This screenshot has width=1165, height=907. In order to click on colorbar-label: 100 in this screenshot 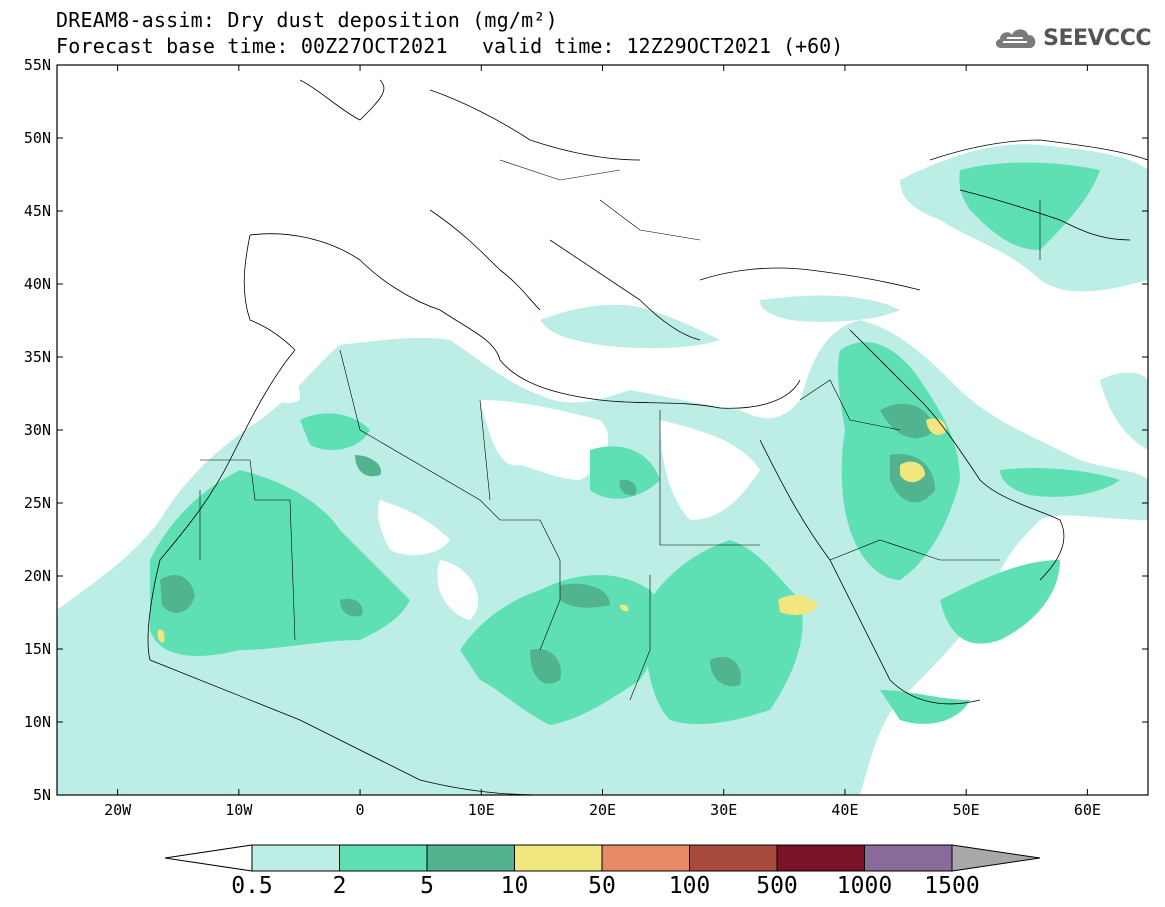, I will do `click(690, 886)`.